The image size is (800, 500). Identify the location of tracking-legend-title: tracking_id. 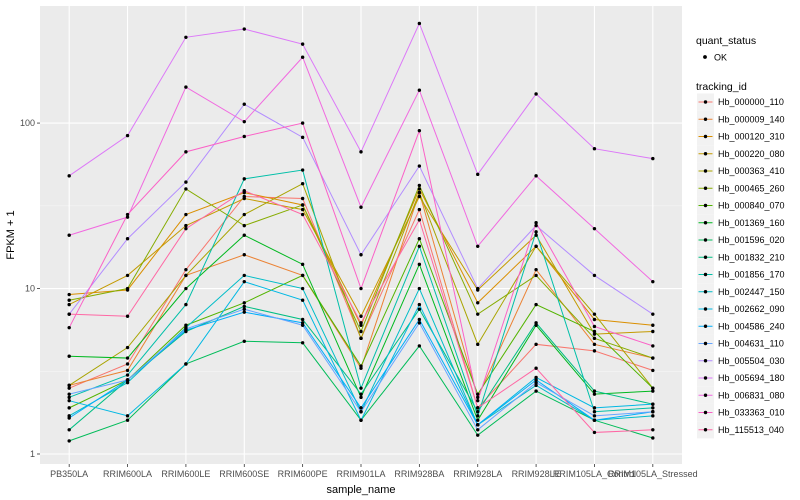
(721, 87).